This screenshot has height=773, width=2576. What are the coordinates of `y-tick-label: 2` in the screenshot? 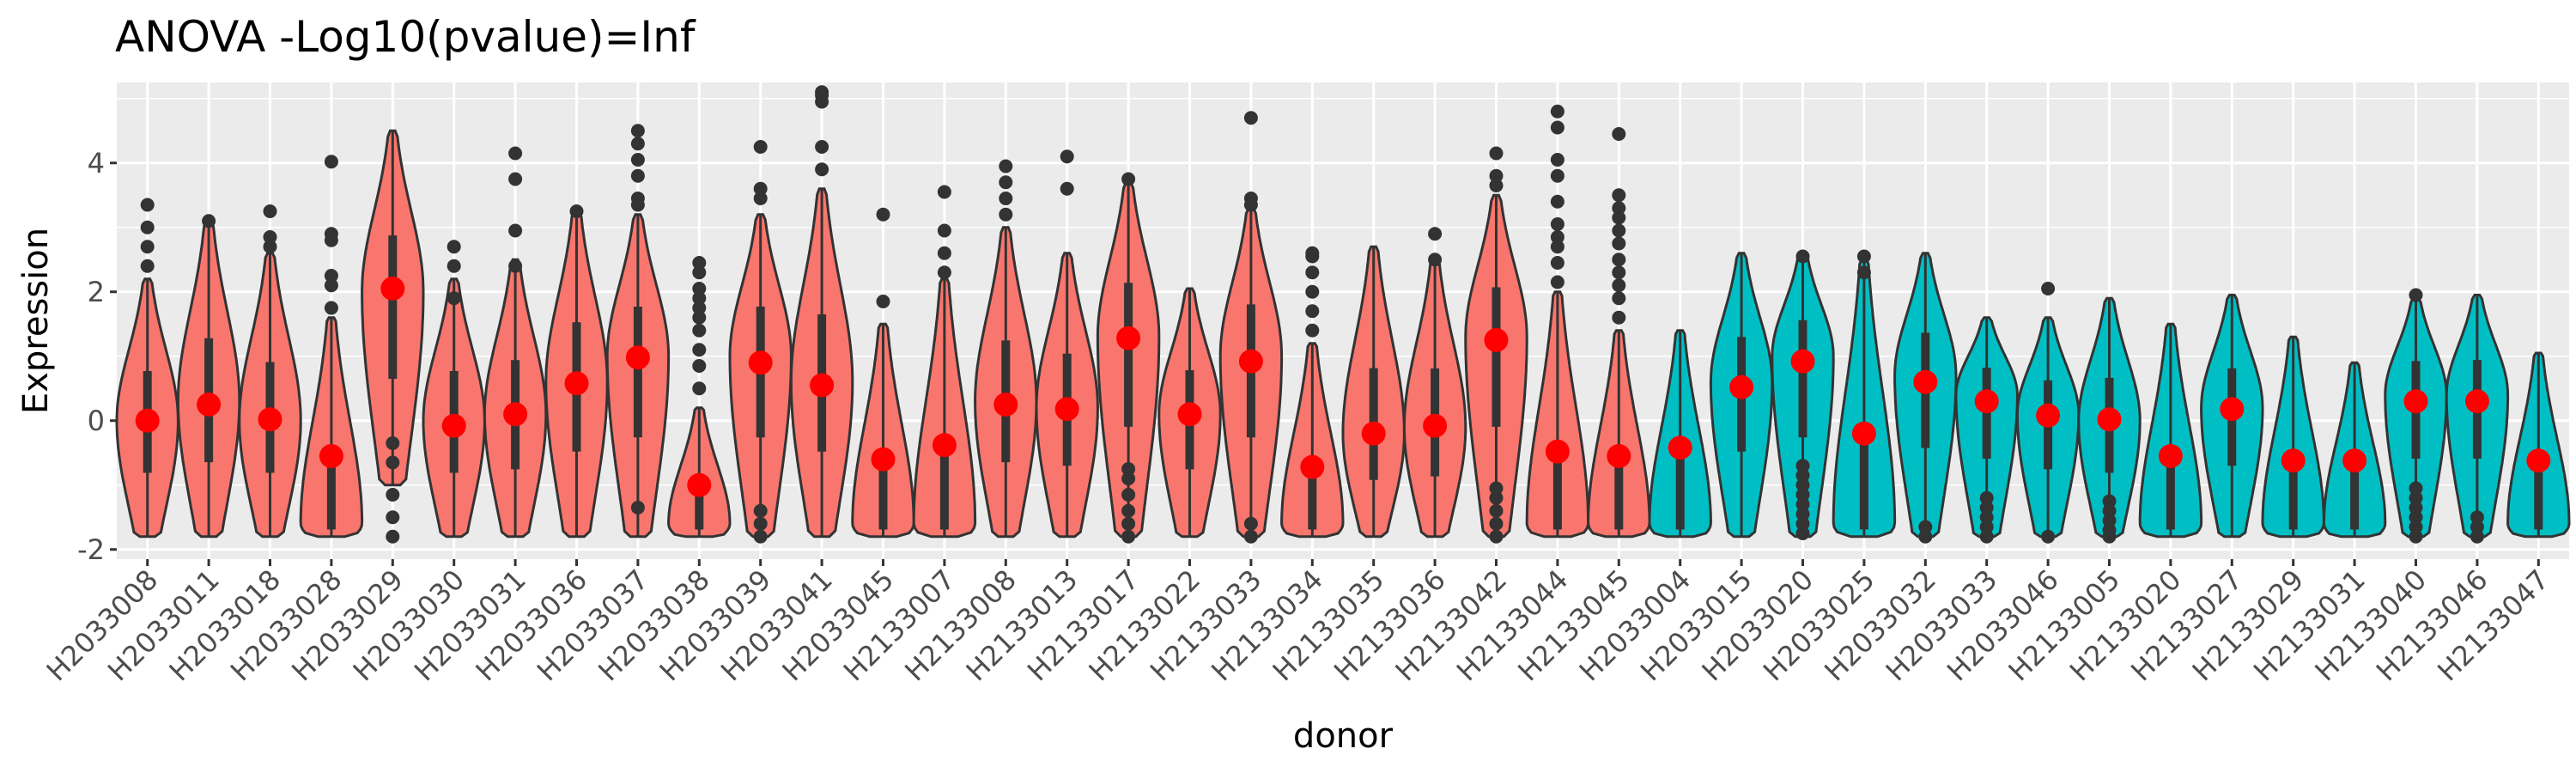 It's located at (96, 292).